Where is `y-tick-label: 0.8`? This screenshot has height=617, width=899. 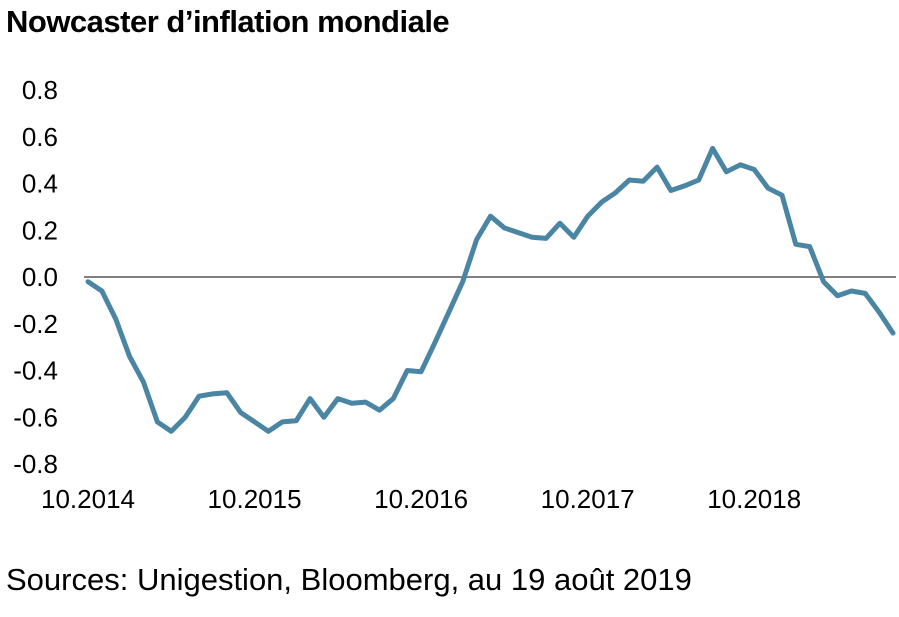
y-tick-label: 0.8 is located at coordinates (40, 90).